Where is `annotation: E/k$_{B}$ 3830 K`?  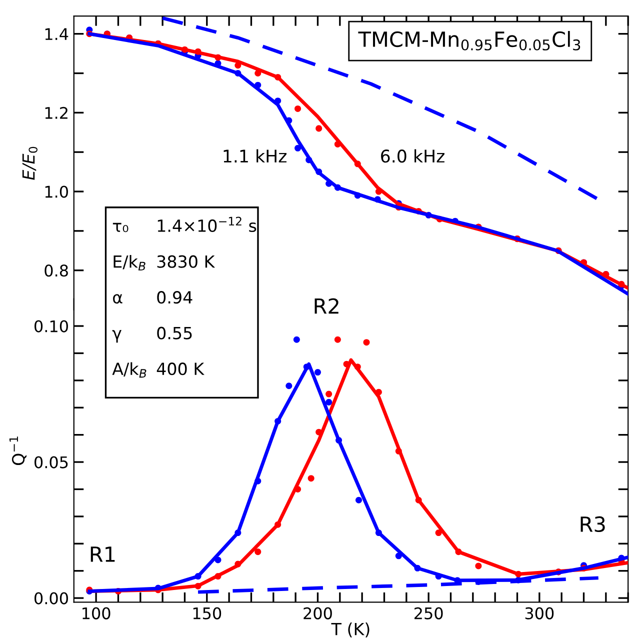
annotation: E/k$_{B}$ 3830 K is located at coordinates (165, 262).